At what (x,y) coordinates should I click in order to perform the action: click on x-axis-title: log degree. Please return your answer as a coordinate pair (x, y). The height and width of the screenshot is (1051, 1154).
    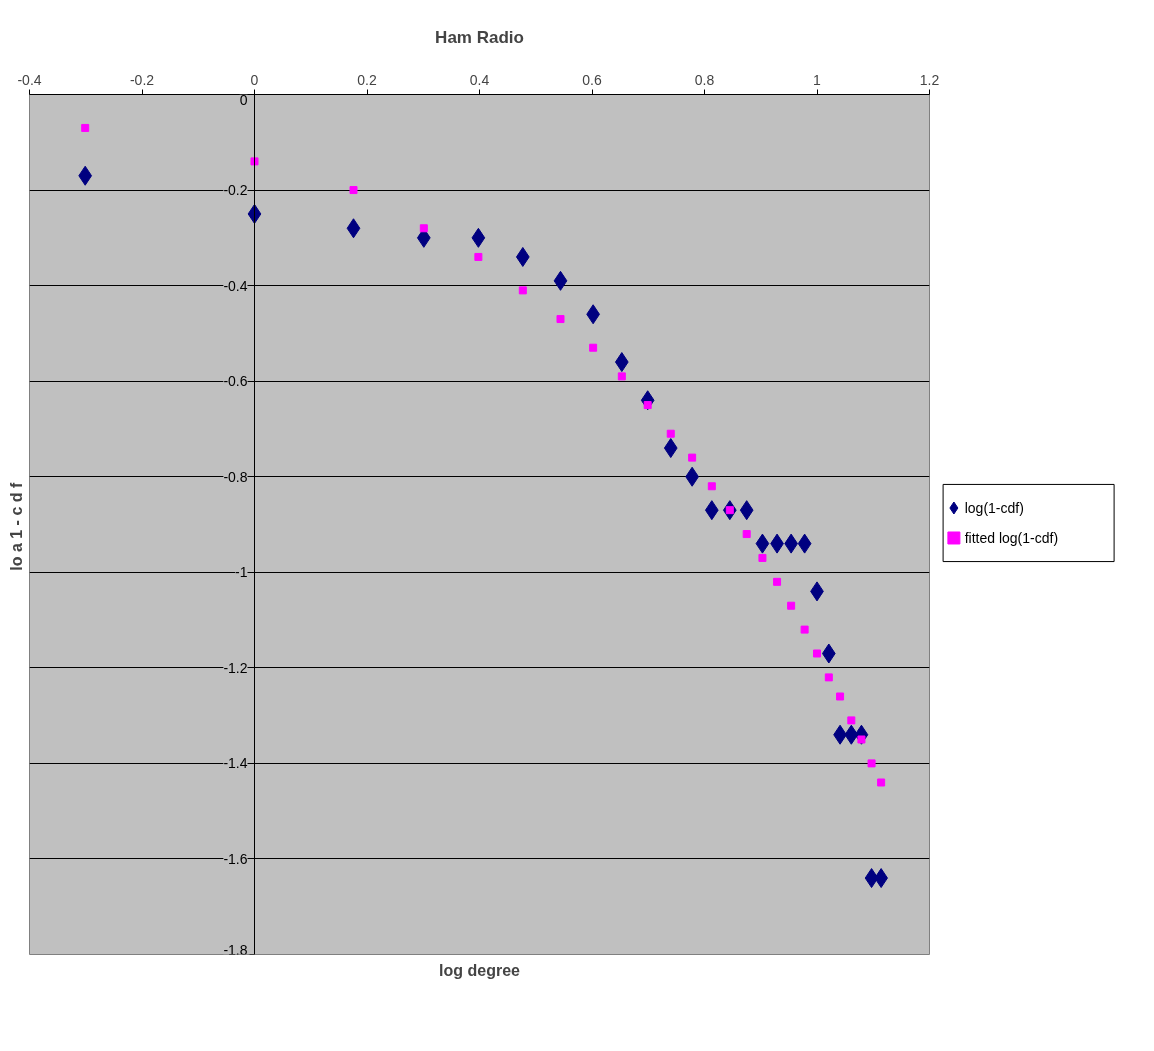
    Looking at the image, I should click on (480, 970).